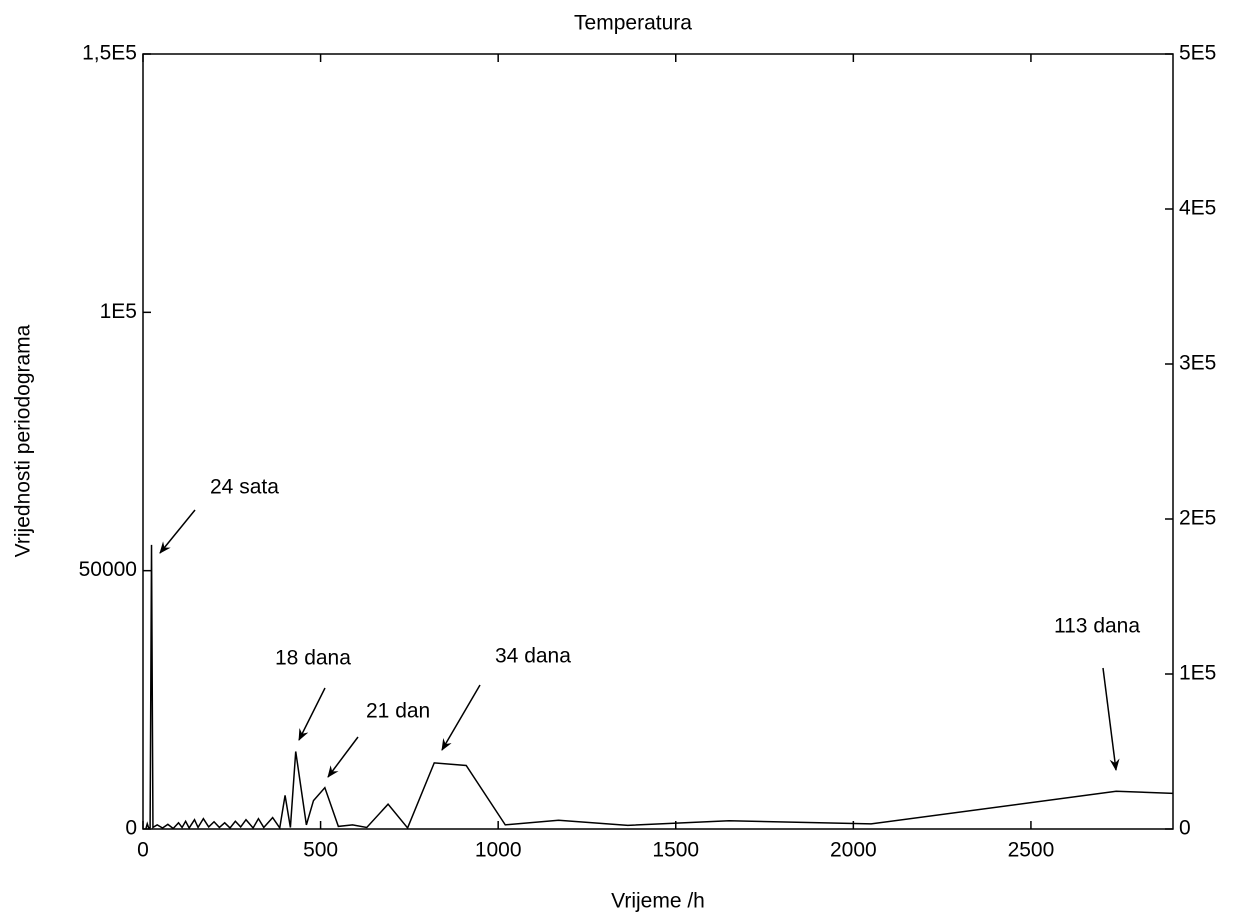  I want to click on y2-tick-label: 0, so click(1185, 828).